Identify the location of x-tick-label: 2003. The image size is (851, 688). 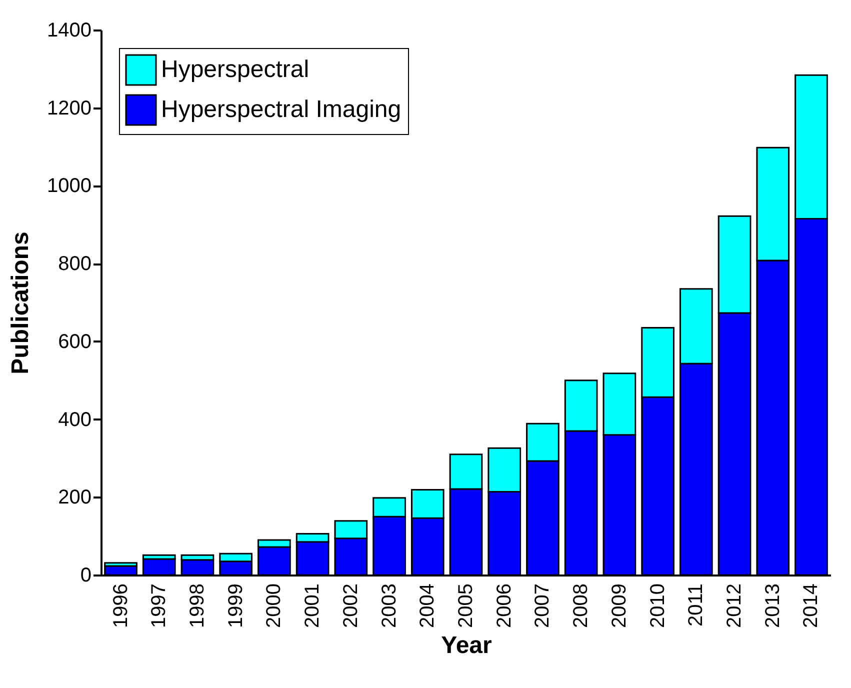
(389, 606).